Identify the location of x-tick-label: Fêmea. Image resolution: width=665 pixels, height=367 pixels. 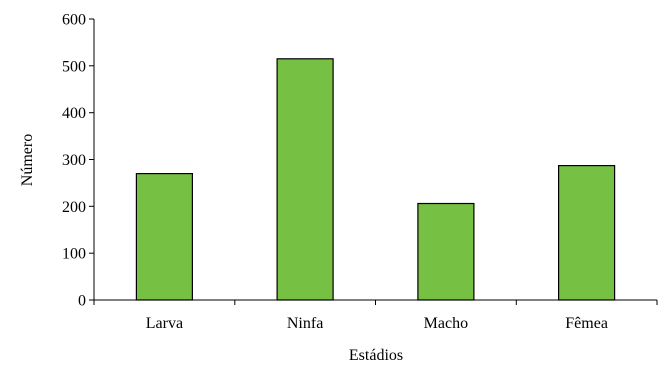
(586, 323).